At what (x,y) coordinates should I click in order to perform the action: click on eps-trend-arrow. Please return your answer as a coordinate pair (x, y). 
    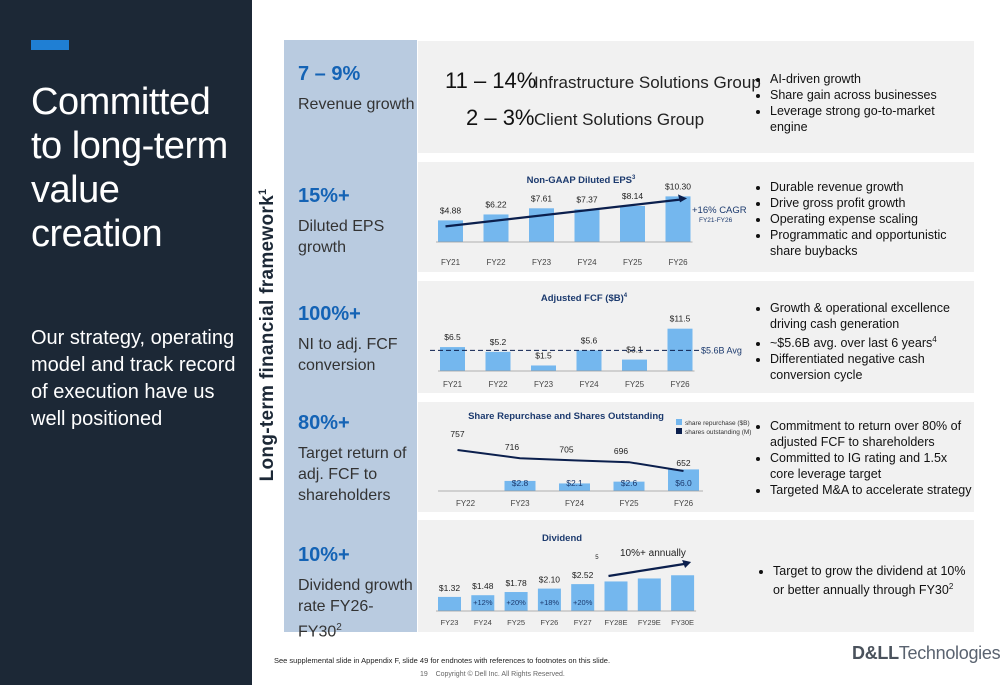
    Looking at the image, I should click on (564, 213).